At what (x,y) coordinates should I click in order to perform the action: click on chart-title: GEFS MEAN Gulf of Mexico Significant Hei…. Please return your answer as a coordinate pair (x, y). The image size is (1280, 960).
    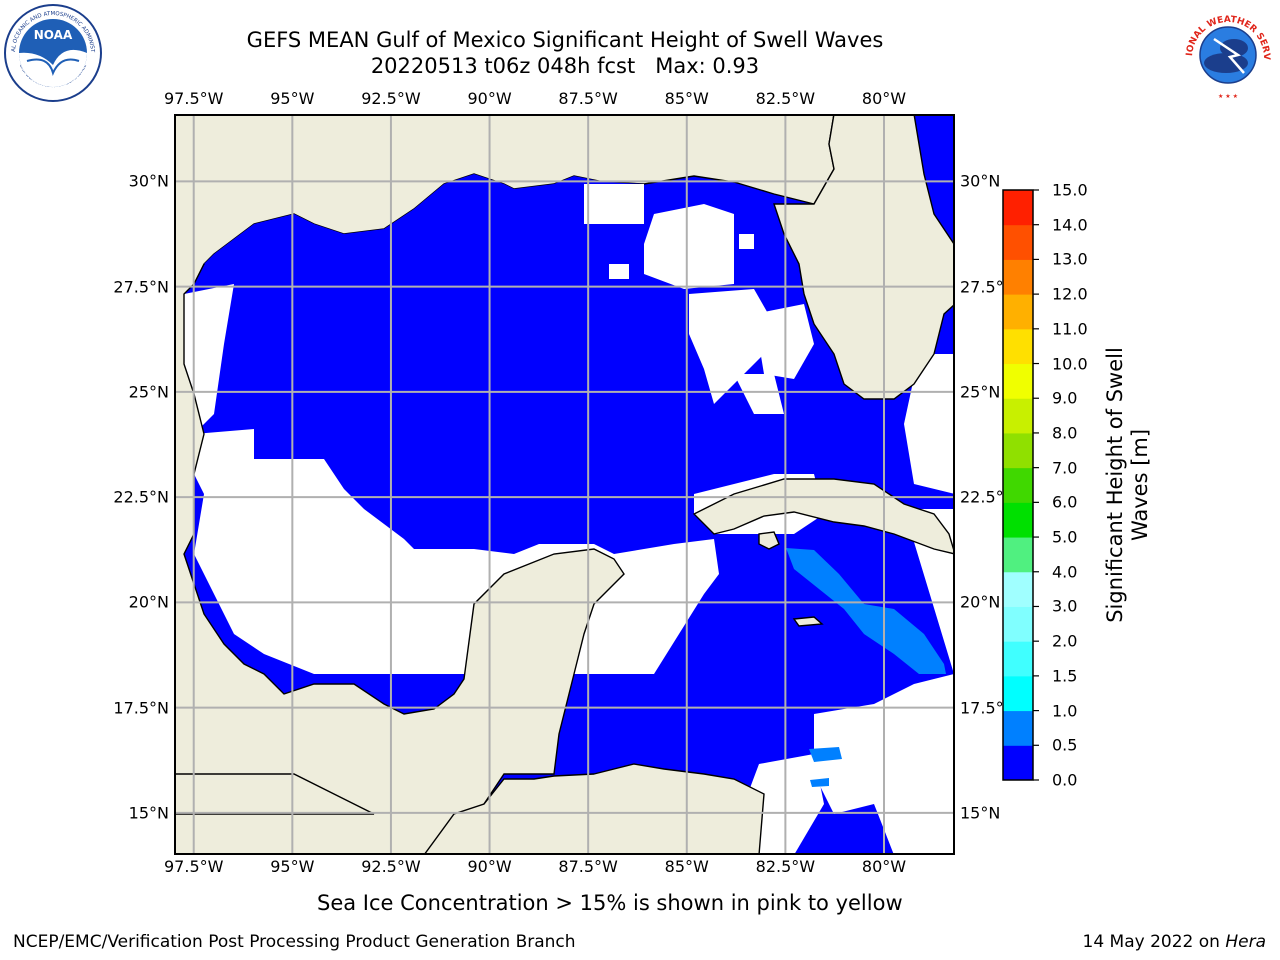
    Looking at the image, I should click on (565, 40).